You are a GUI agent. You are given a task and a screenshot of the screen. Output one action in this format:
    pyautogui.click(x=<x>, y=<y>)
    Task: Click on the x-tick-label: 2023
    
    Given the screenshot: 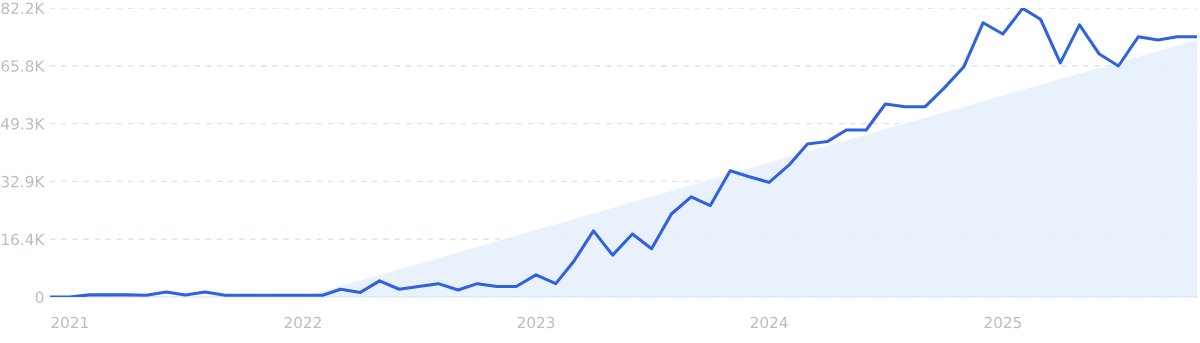 What is the action you would take?
    pyautogui.click(x=536, y=322)
    